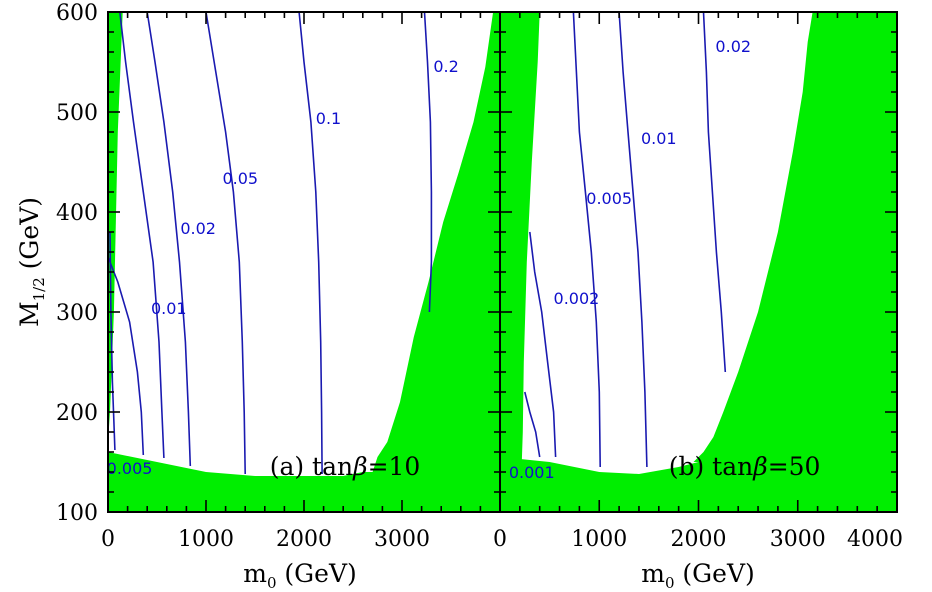  I want to click on contour-label-0.2: 0.2, so click(445, 66).